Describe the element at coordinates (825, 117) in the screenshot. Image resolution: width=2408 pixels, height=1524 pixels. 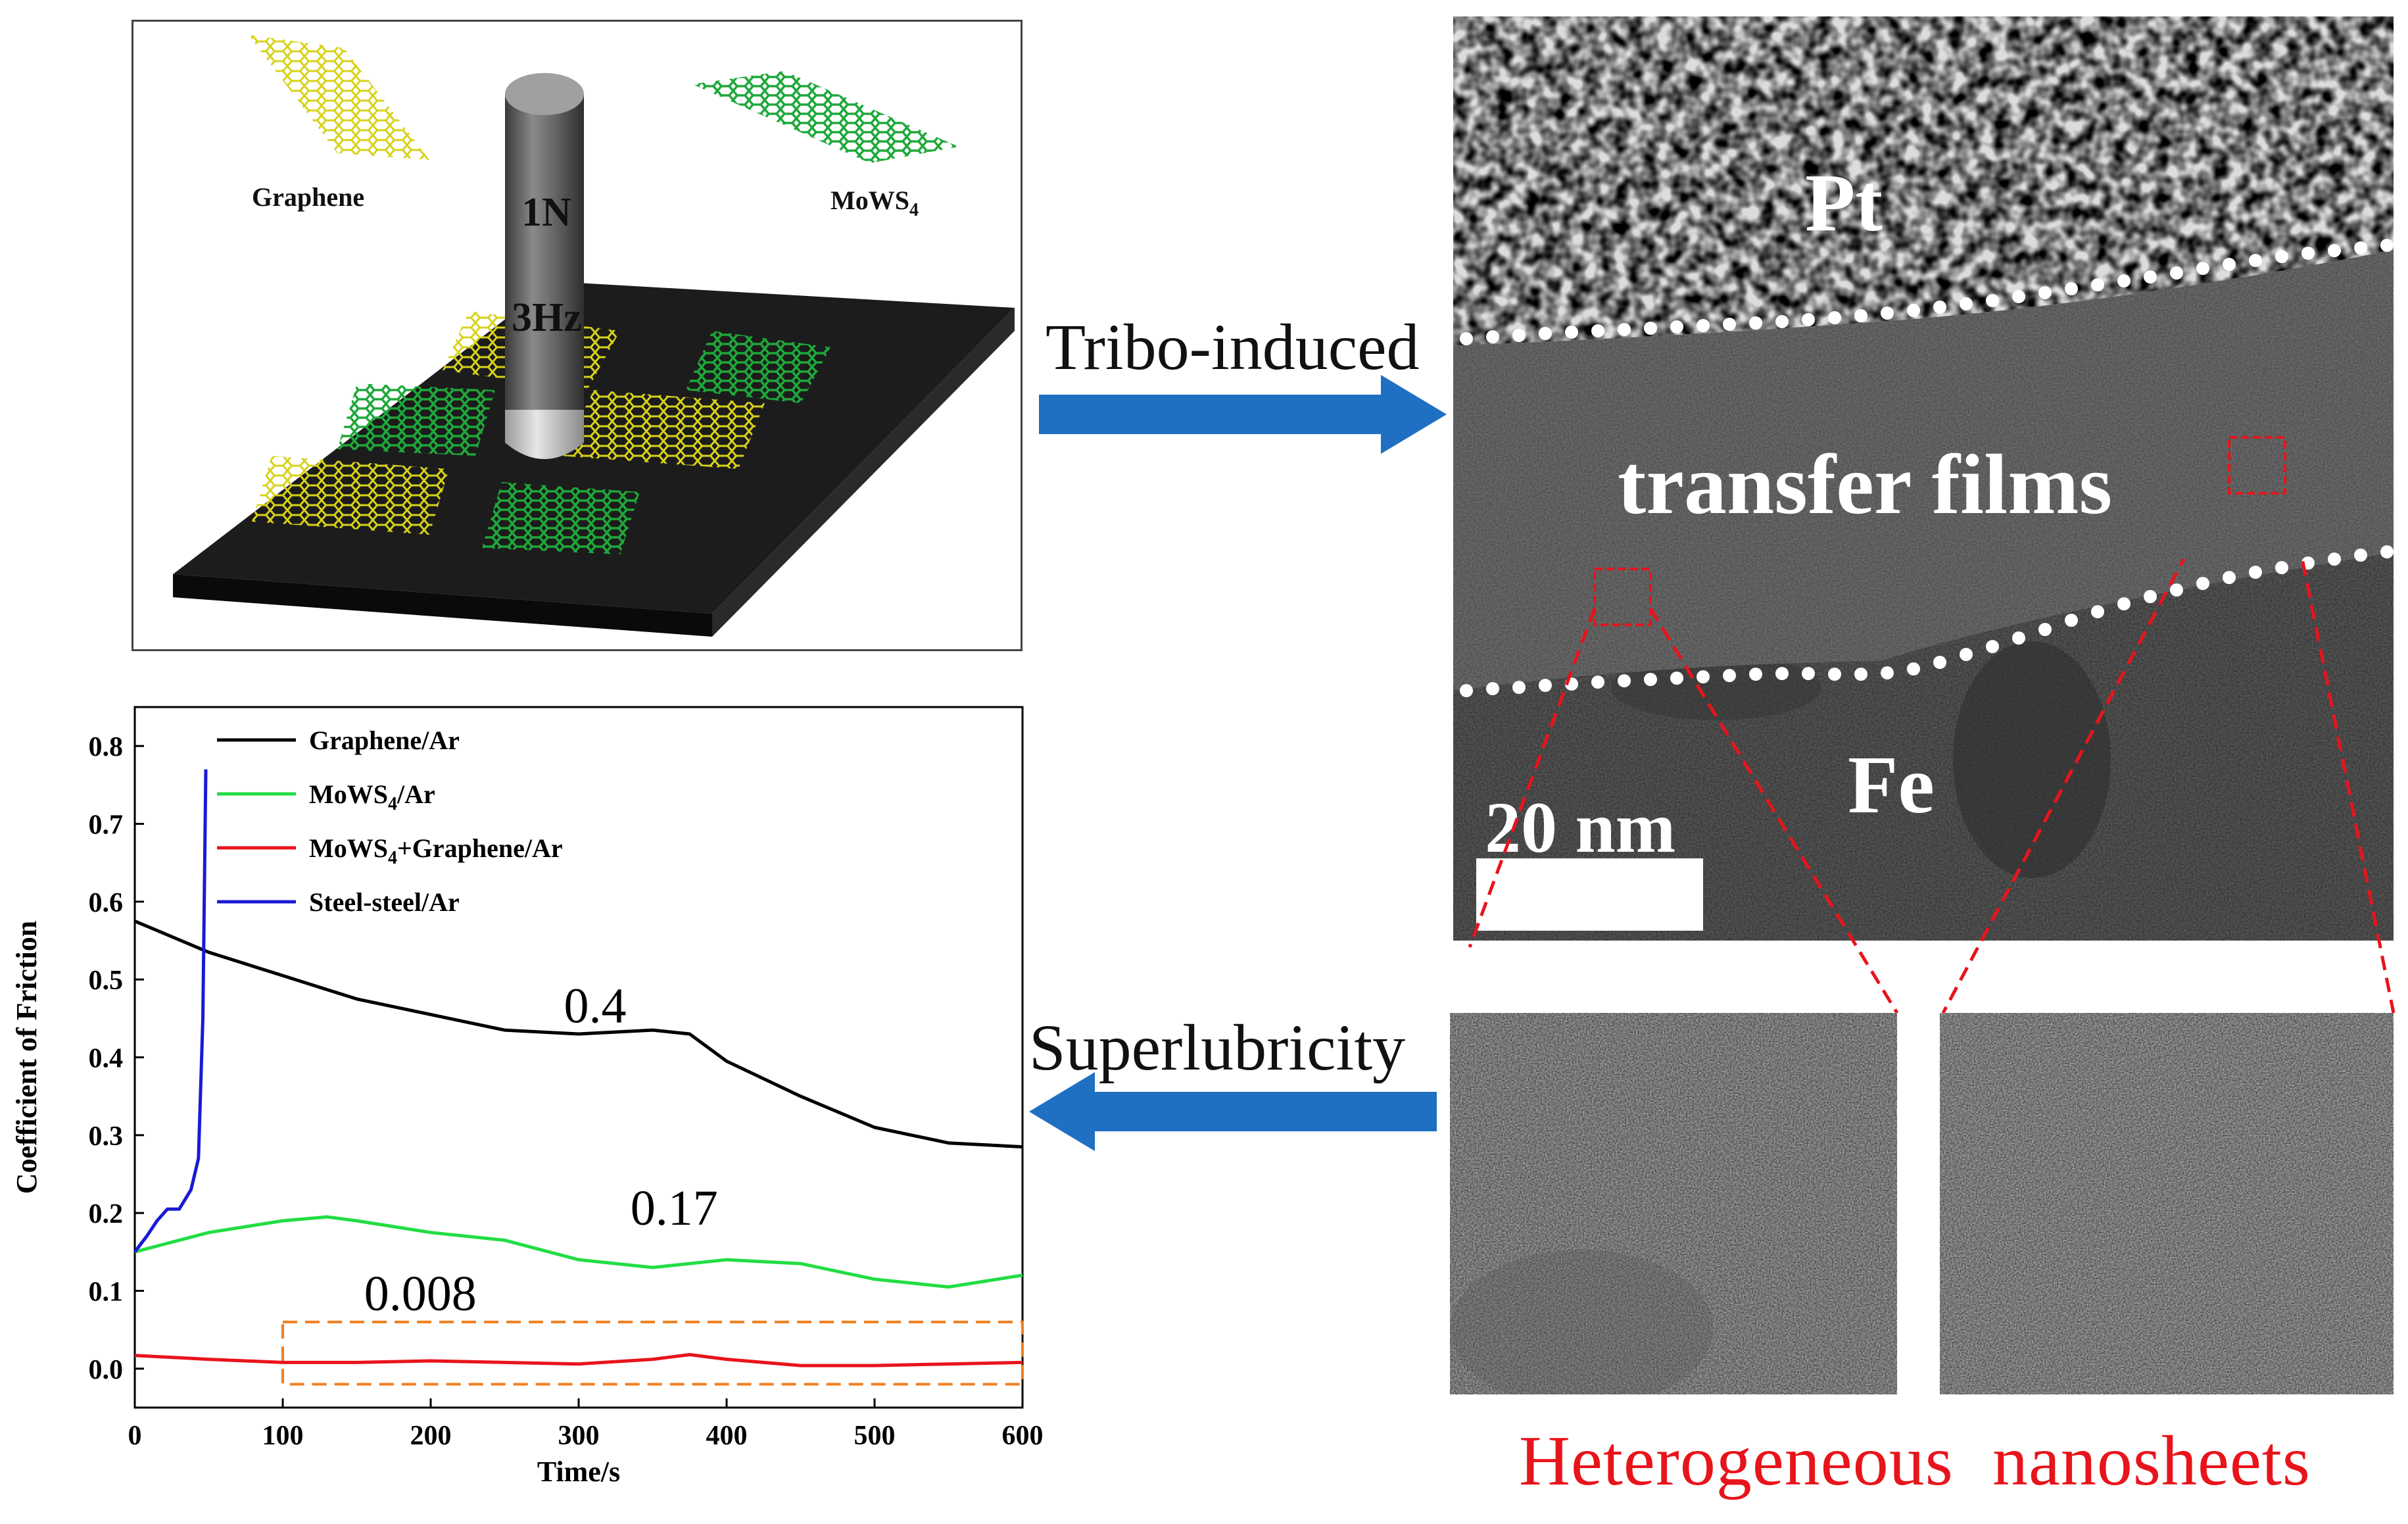
I see `mows4-sheet-icon` at that location.